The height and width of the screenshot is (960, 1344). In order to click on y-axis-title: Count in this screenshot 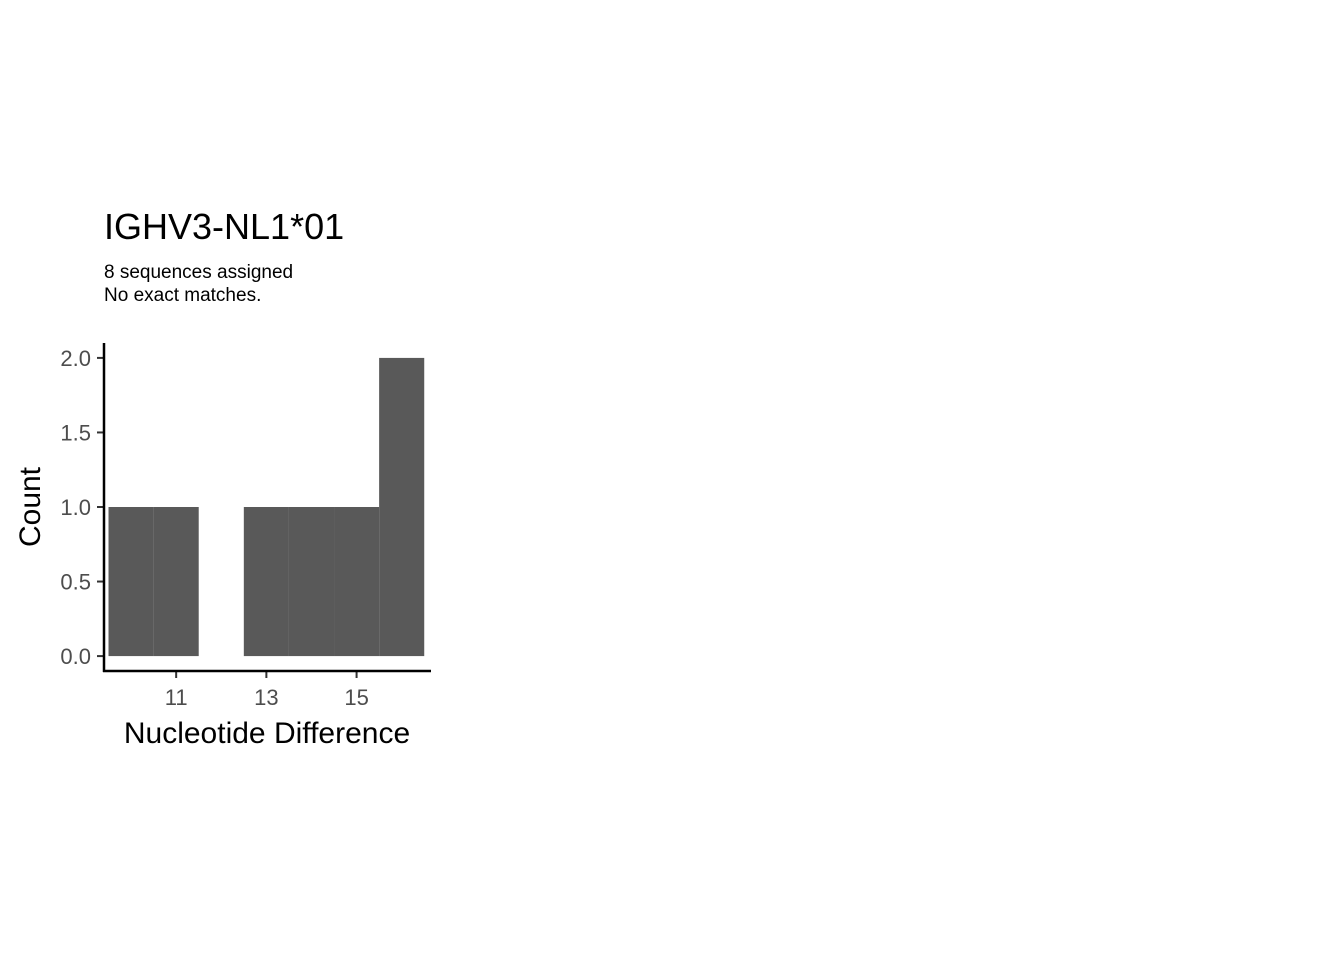, I will do `click(30, 506)`.